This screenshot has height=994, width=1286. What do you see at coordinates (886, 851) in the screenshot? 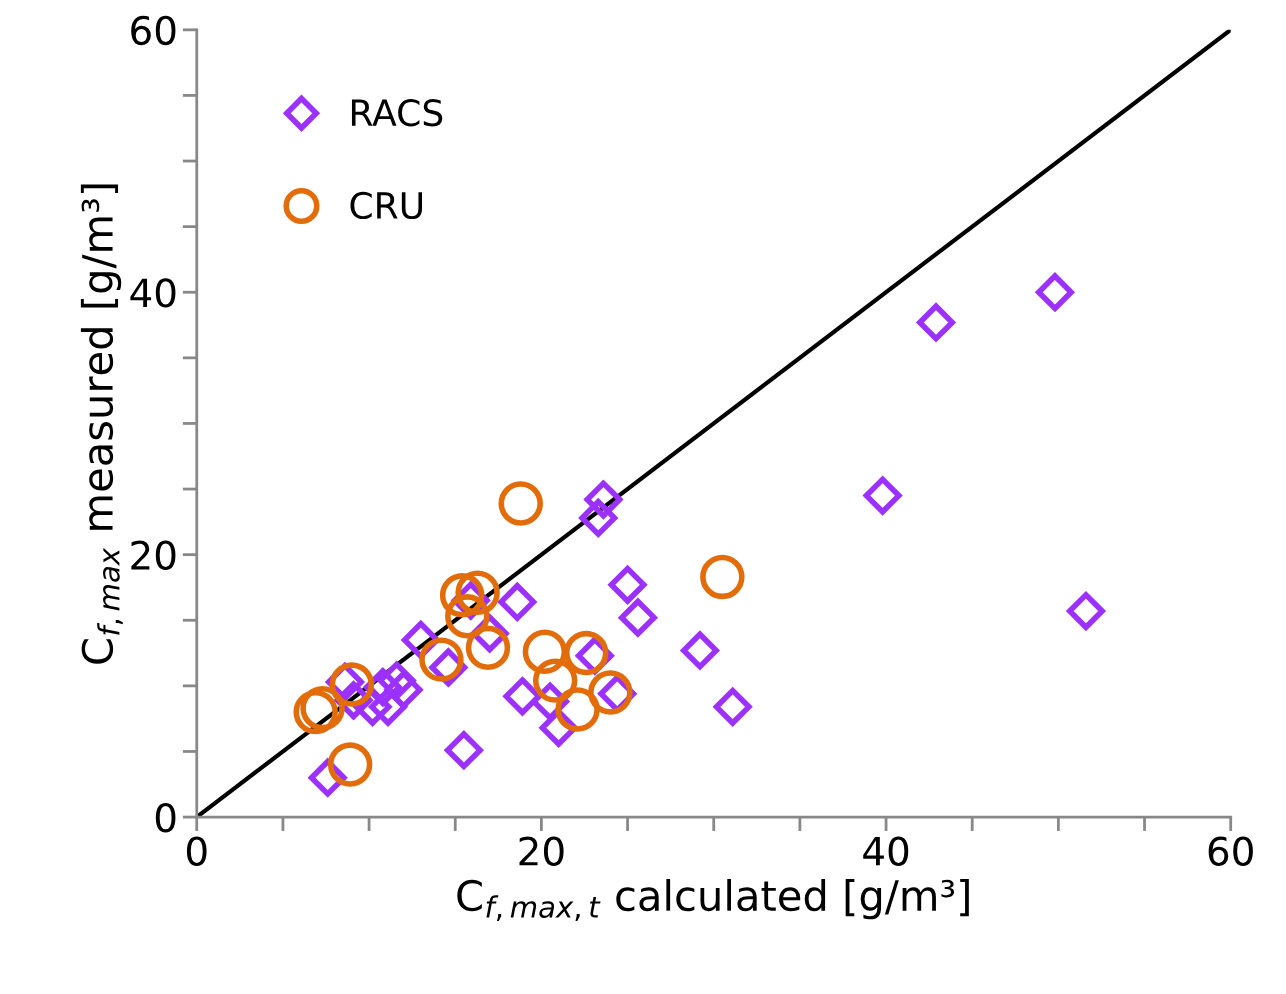
I see `x-tick-label: 40` at bounding box center [886, 851].